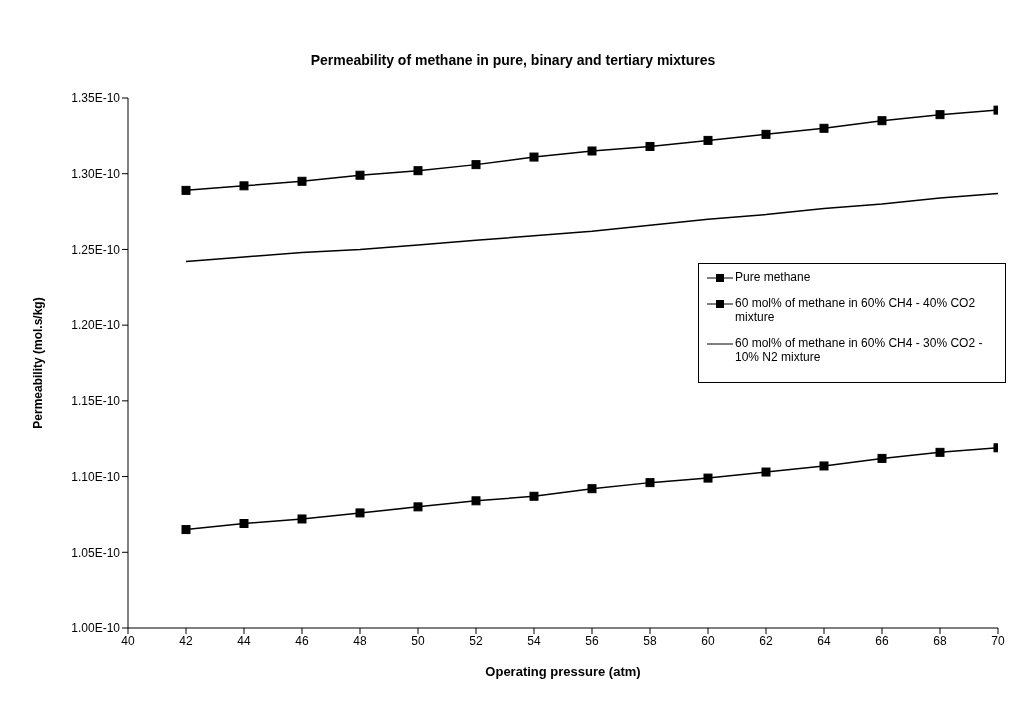 Image resolution: width=1029 pixels, height=720 pixels. Describe the element at coordinates (302, 640) in the screenshot. I see `x-tick-label: 46` at that location.